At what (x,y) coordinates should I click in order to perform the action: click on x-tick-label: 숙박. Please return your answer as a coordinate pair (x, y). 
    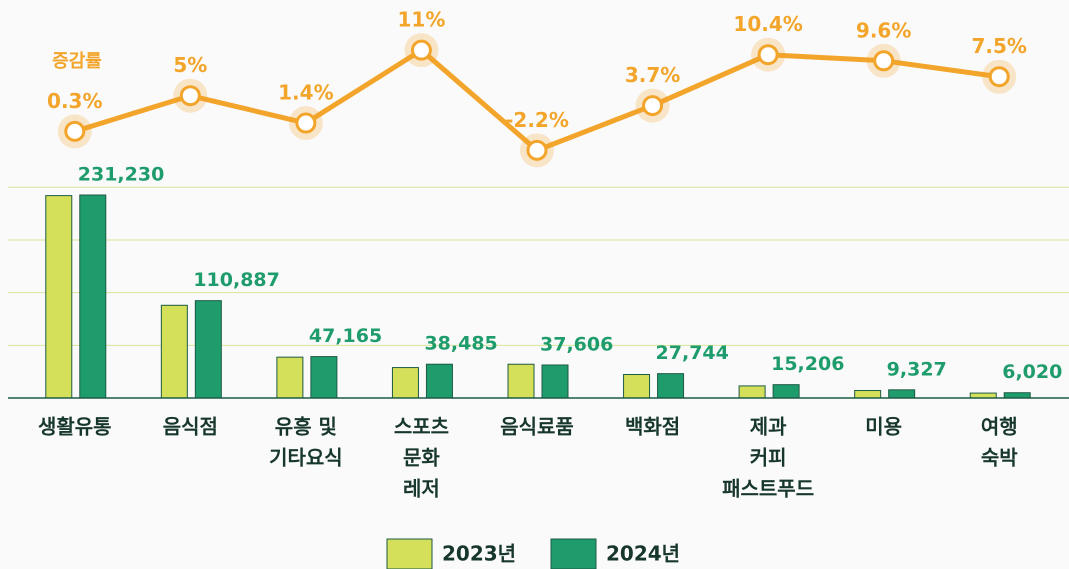
    Looking at the image, I should click on (999, 458).